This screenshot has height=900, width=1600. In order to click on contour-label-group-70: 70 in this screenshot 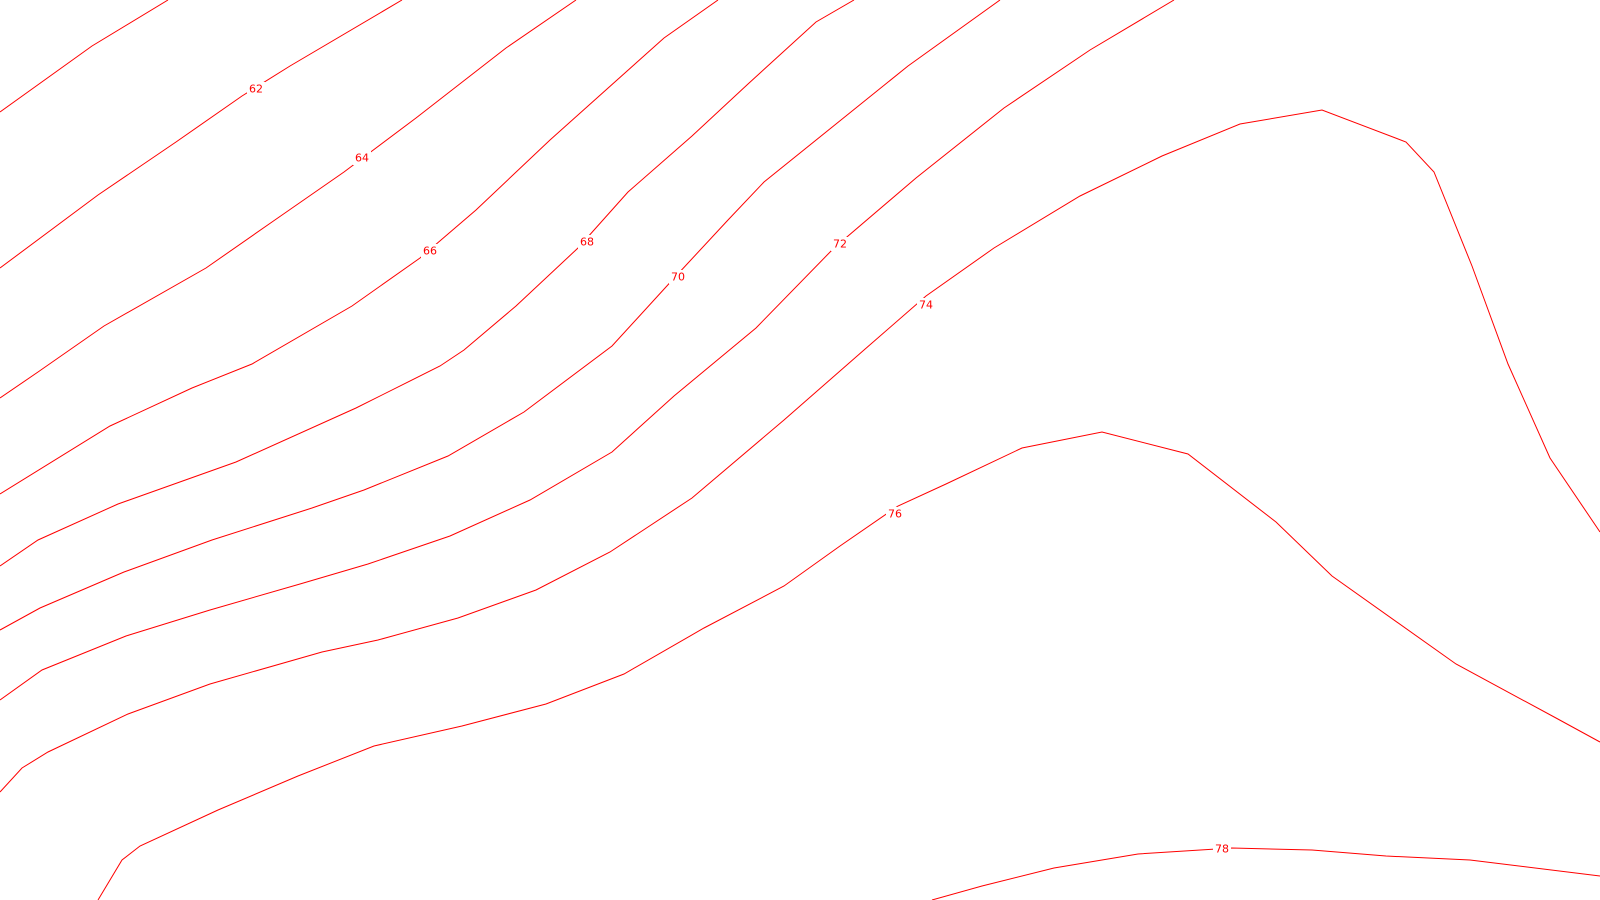, I will do `click(678, 277)`.